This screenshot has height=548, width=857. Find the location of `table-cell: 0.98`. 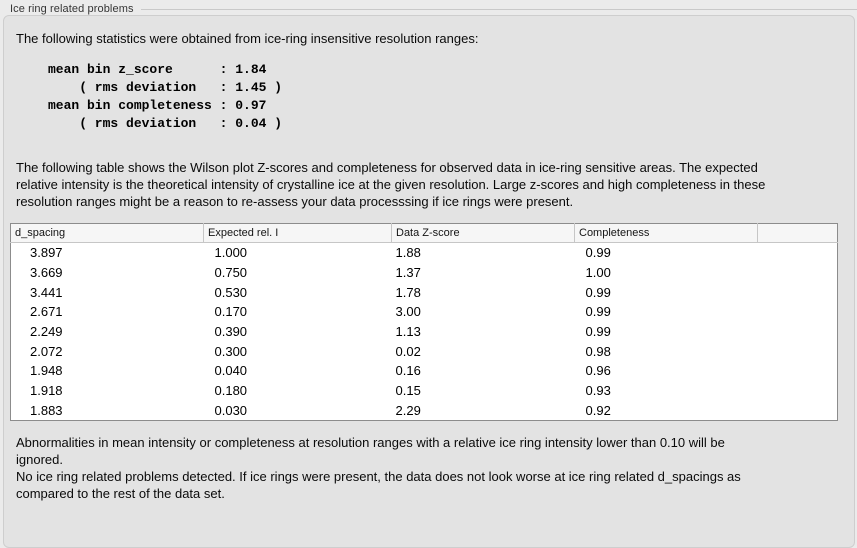

table-cell: 0.98 is located at coordinates (598, 351).